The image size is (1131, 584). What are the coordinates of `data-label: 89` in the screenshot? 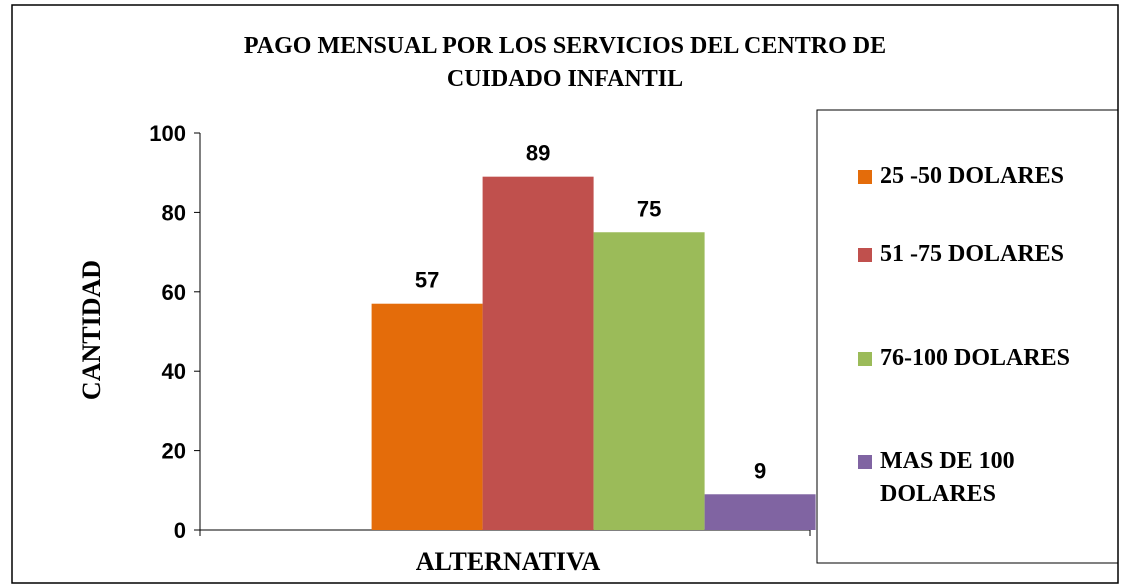 It's located at (538, 153).